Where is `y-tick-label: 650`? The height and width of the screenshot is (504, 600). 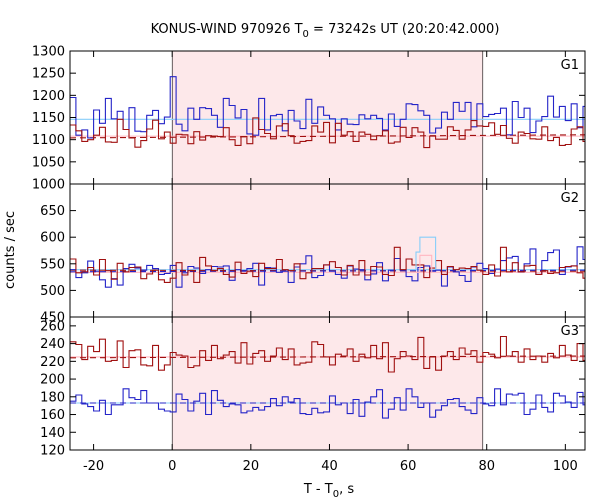
y-tick-label: 650 is located at coordinates (52, 211).